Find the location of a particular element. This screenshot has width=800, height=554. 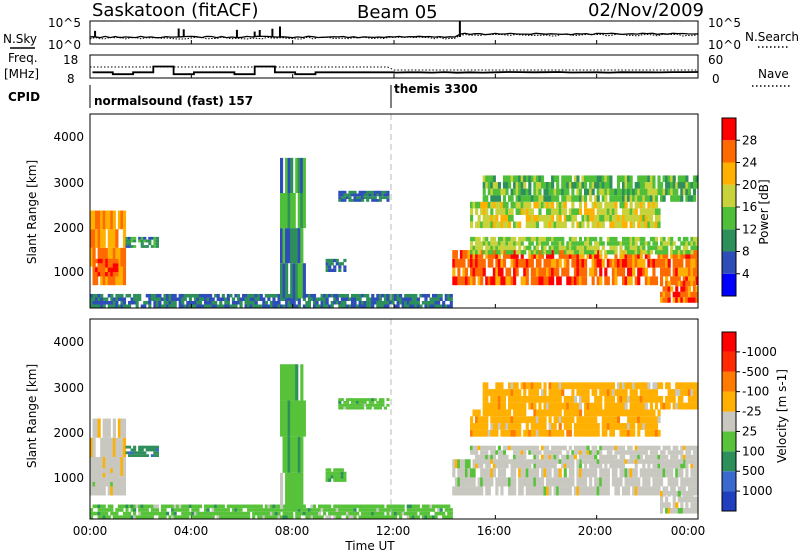

noise-left-label: N.Sky is located at coordinates (20, 39).